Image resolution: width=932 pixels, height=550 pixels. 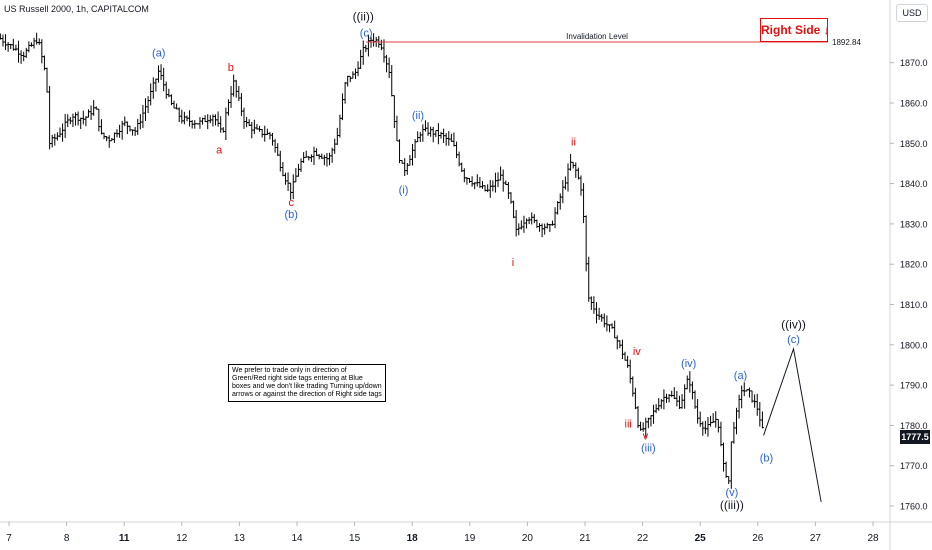 What do you see at coordinates (914, 104) in the screenshot?
I see `y-tick-label: 1860.0` at bounding box center [914, 104].